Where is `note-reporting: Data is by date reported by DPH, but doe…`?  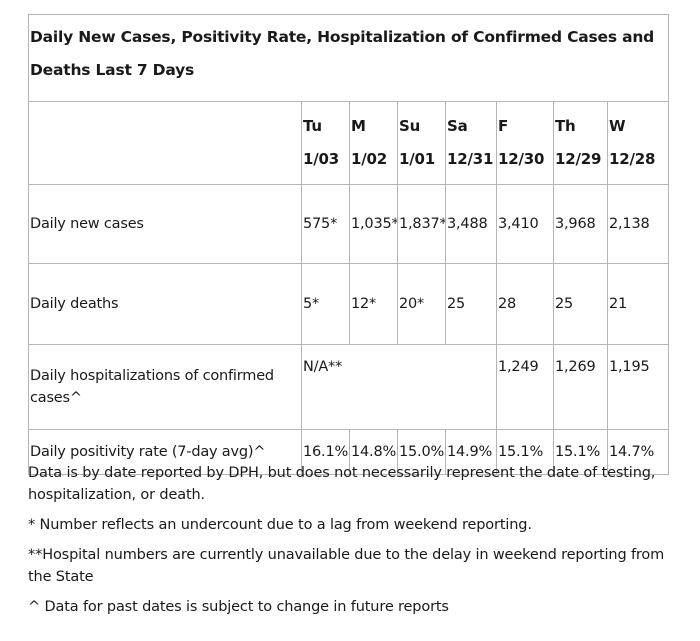 note-reporting: Data is by date reported by DPH, but doe… is located at coordinates (342, 484).